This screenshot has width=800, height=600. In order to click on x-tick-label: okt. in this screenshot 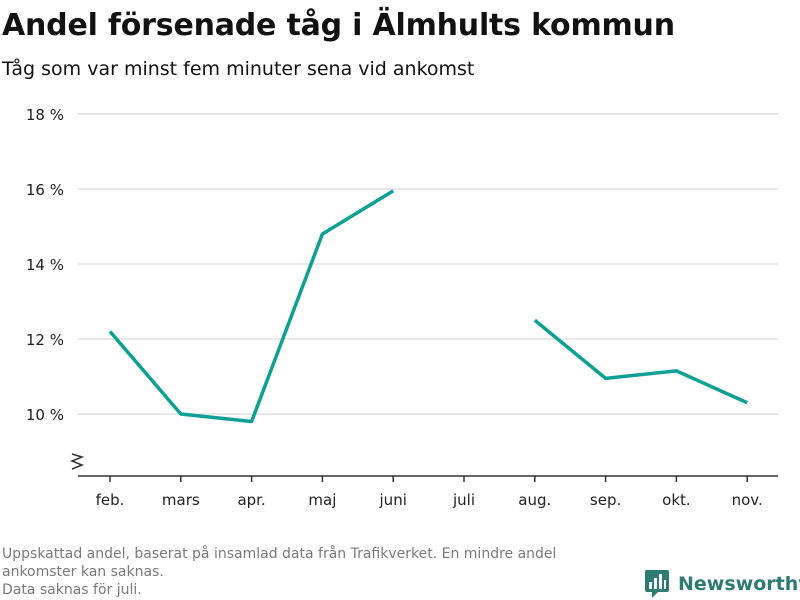, I will do `click(676, 500)`.